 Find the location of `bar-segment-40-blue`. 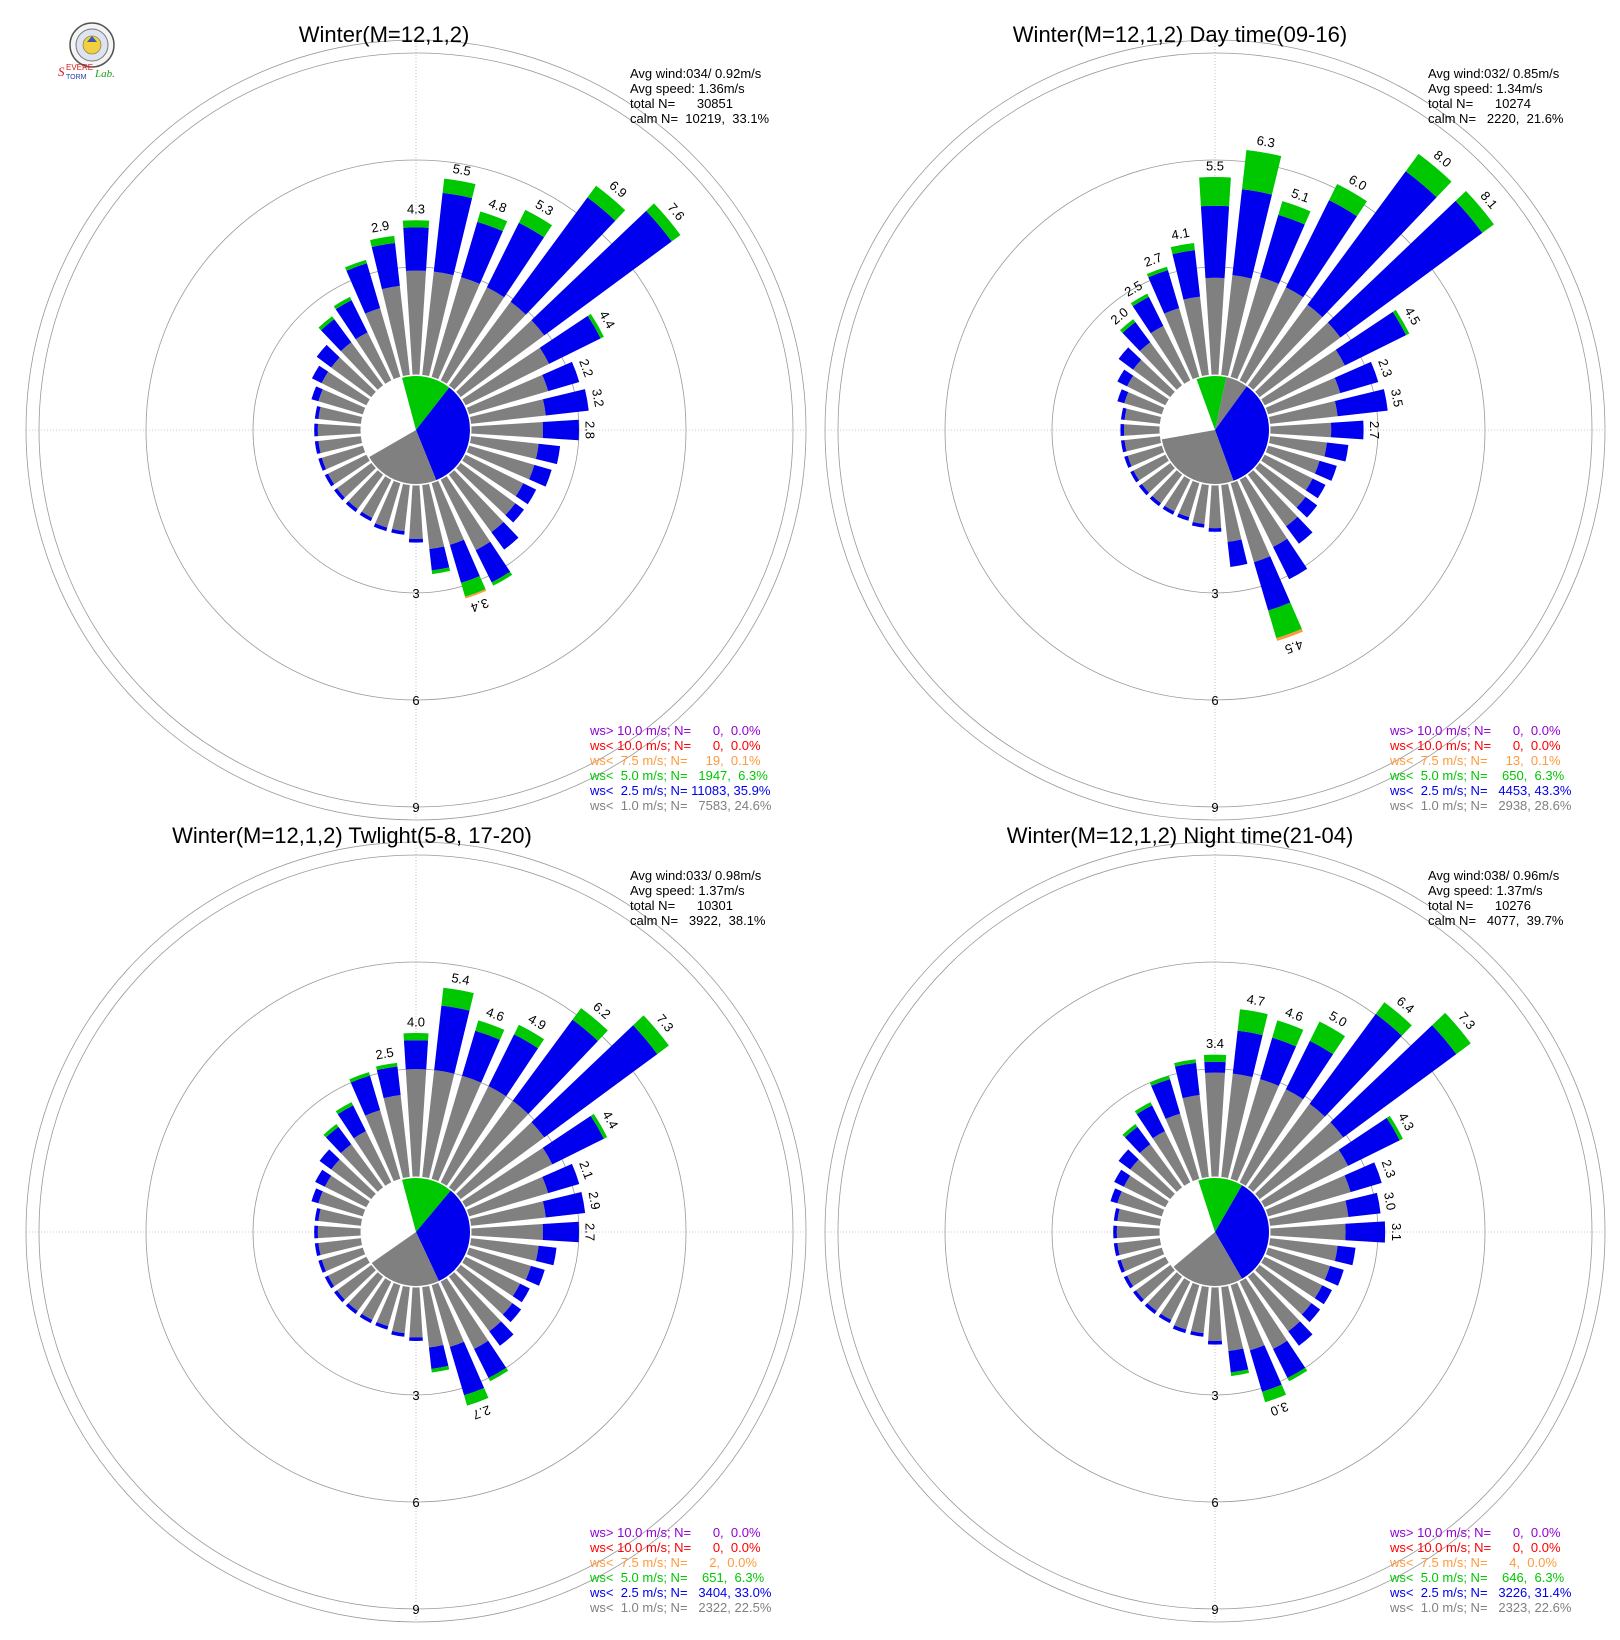

bar-segment-40-blue is located at coordinates (563, 256).